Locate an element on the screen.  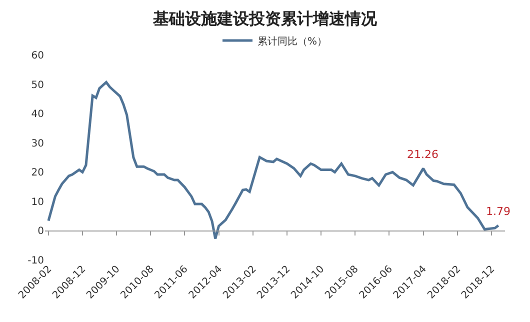
annotation: 1.79 is located at coordinates (498, 211).